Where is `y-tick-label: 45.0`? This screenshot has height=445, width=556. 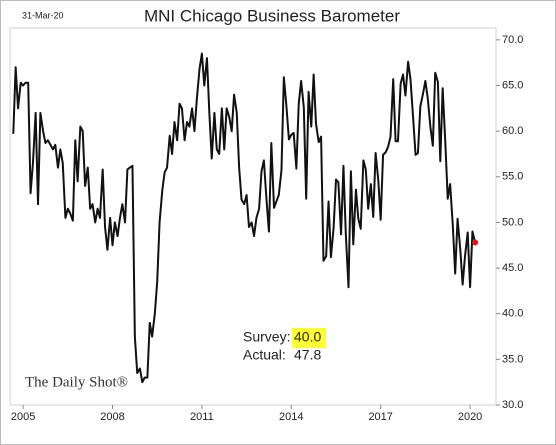
y-tick-label: 45.0 is located at coordinates (512, 268).